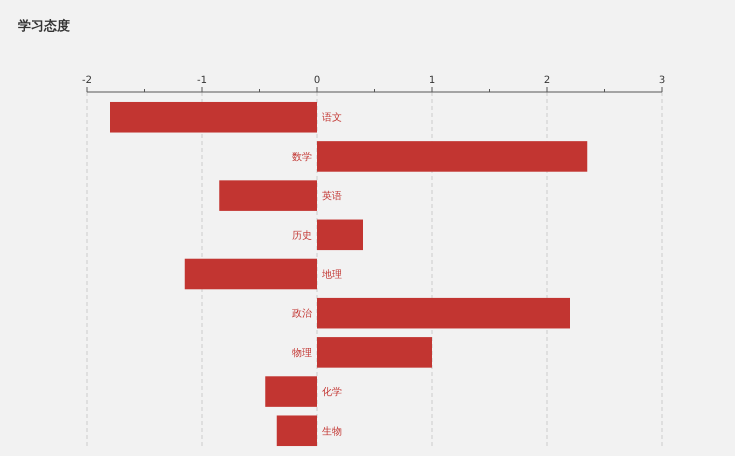 This screenshot has height=456, width=735. What do you see at coordinates (202, 80) in the screenshot?
I see `x-tick-label: -1` at bounding box center [202, 80].